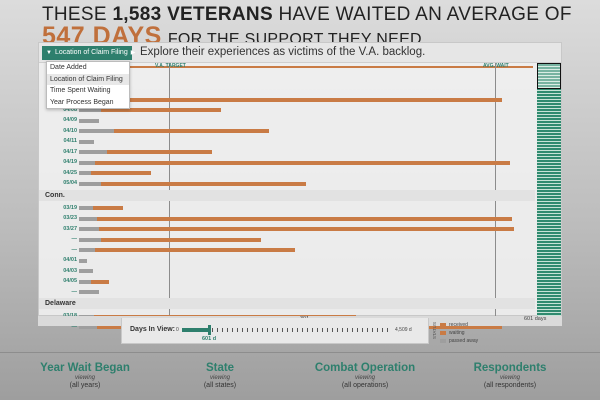 The width and height of the screenshot is (600, 400). I want to click on claim-date-label: 04/25, so click(70, 172).